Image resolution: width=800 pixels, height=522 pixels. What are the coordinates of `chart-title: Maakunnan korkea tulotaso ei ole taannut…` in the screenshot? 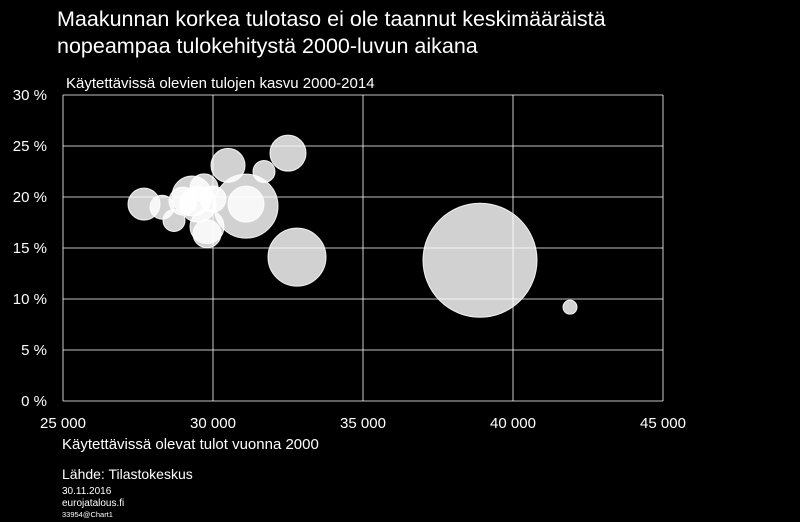 It's located at (417, 33).